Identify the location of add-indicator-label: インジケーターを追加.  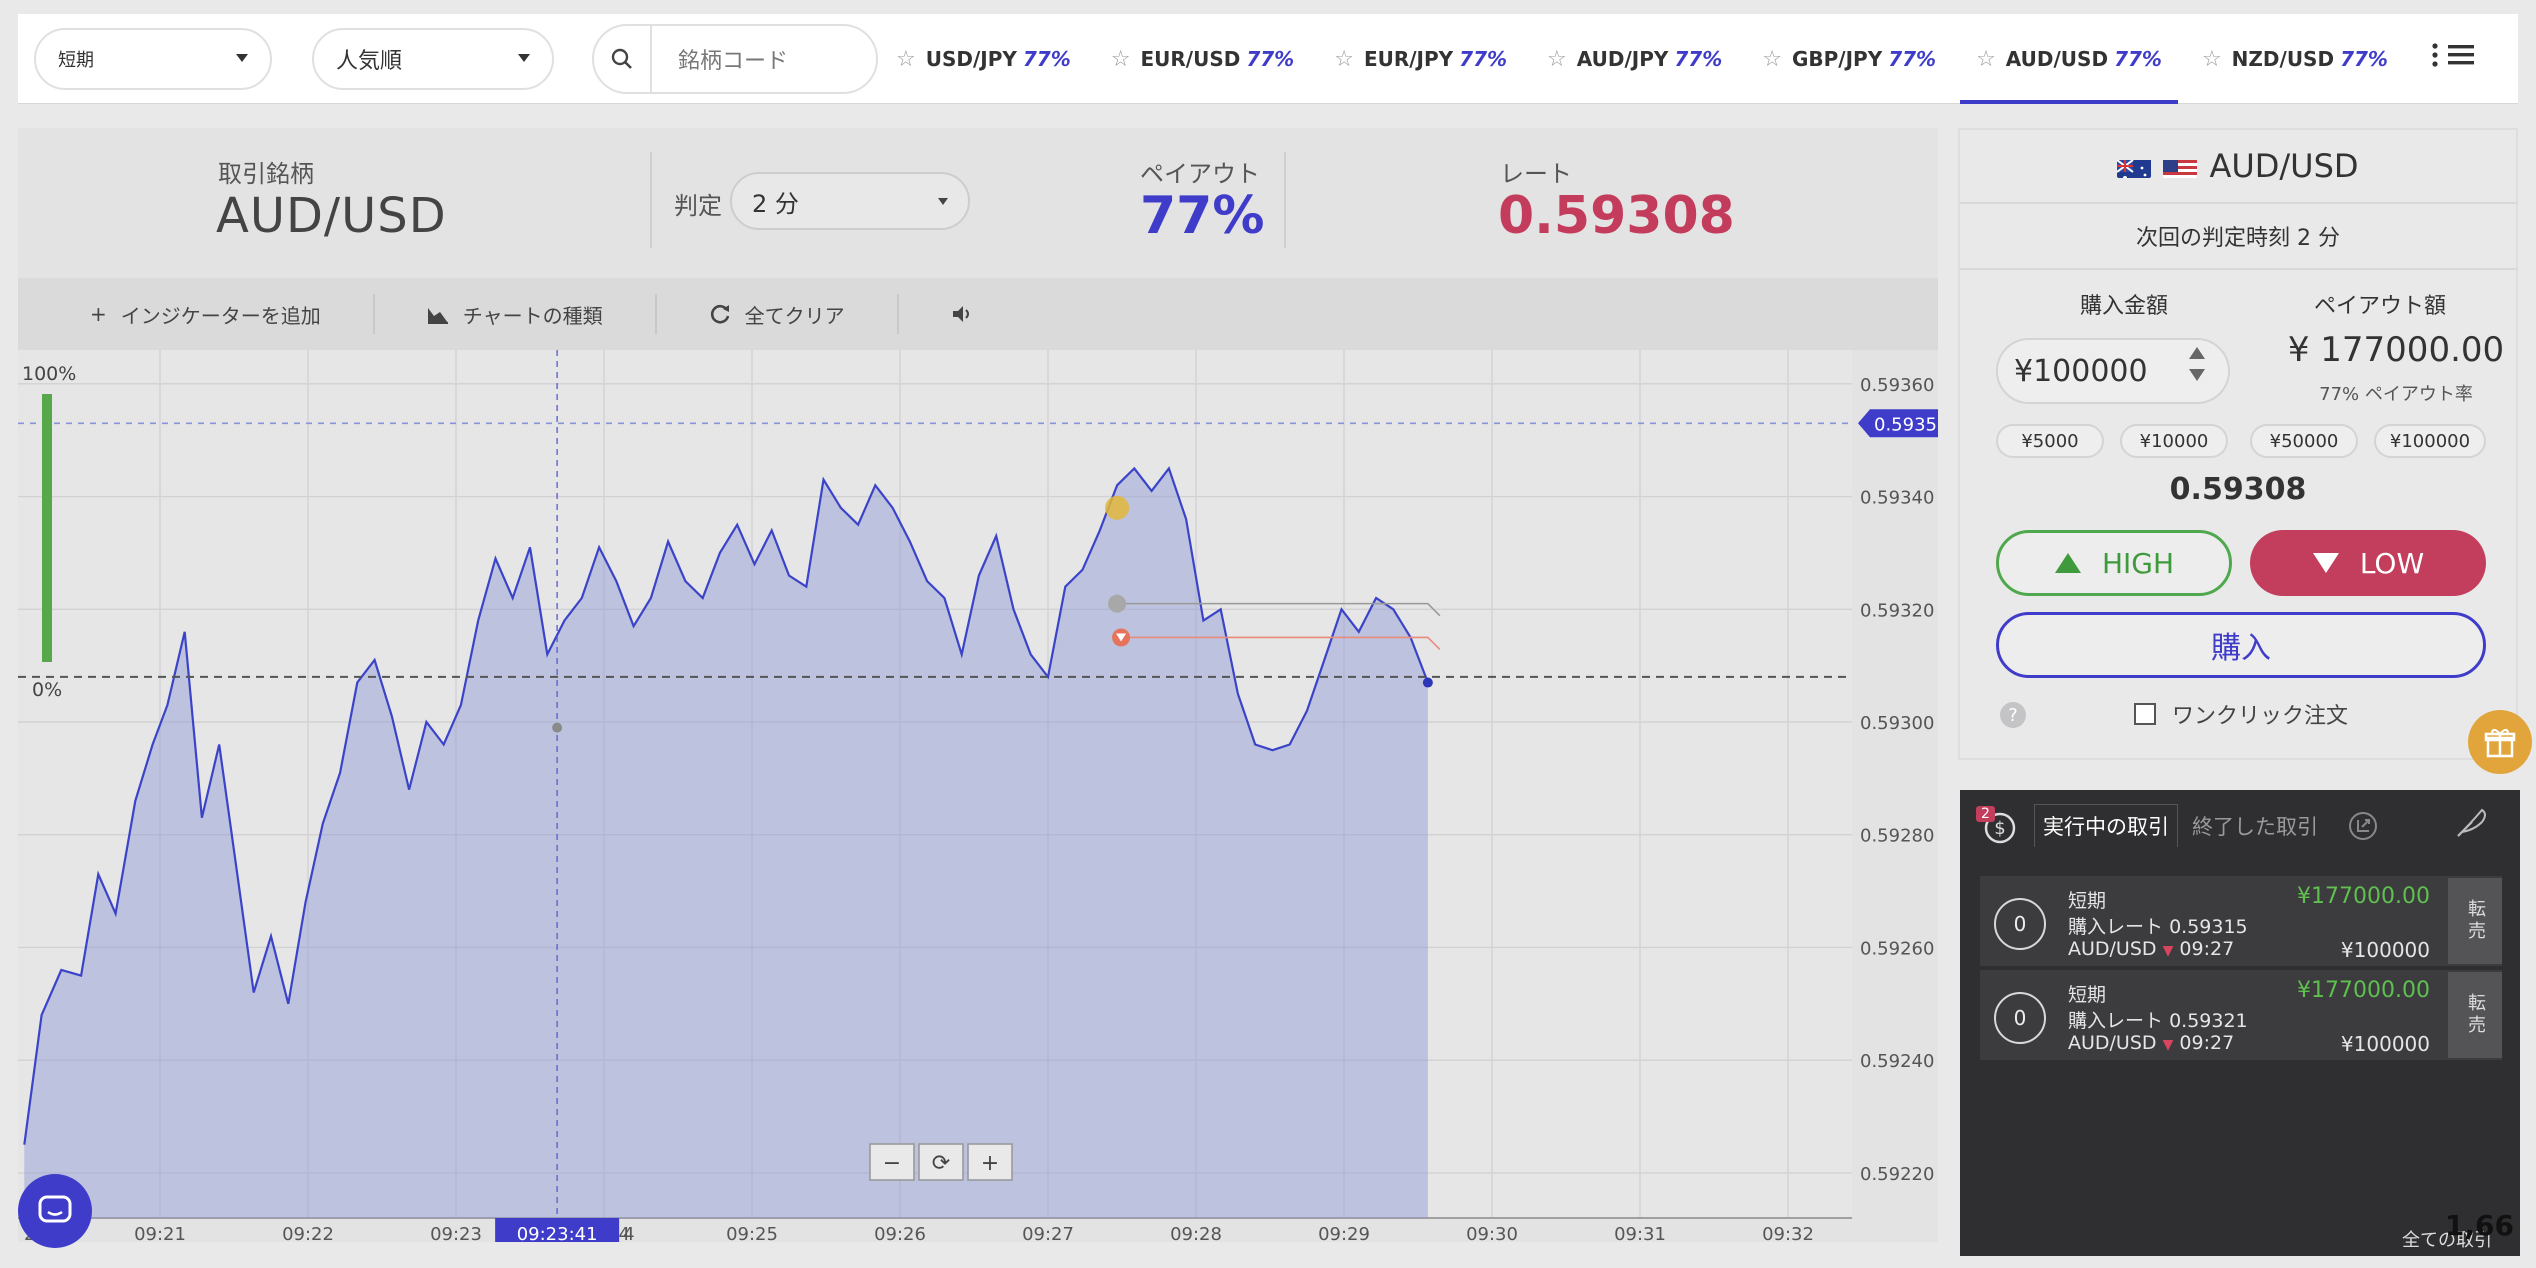
(220, 315).